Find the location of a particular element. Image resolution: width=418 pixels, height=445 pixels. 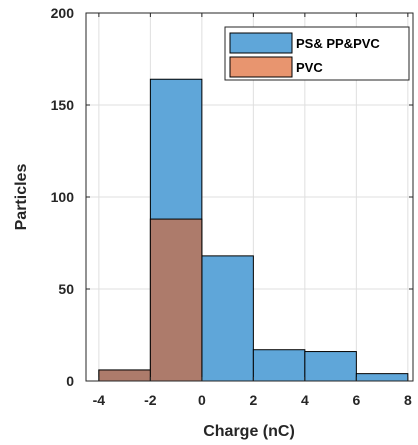

x-tick-label: 4 is located at coordinates (305, 400).